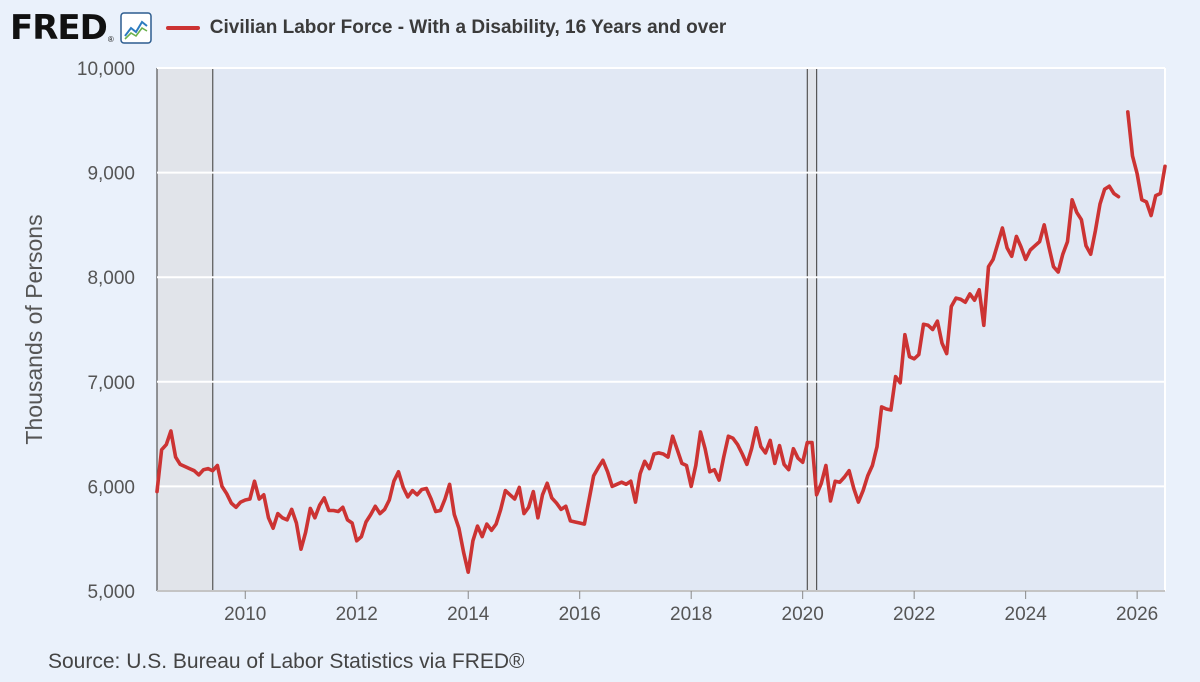 This screenshot has height=682, width=1200. What do you see at coordinates (580, 614) in the screenshot?
I see `x-tick-label: 2016` at bounding box center [580, 614].